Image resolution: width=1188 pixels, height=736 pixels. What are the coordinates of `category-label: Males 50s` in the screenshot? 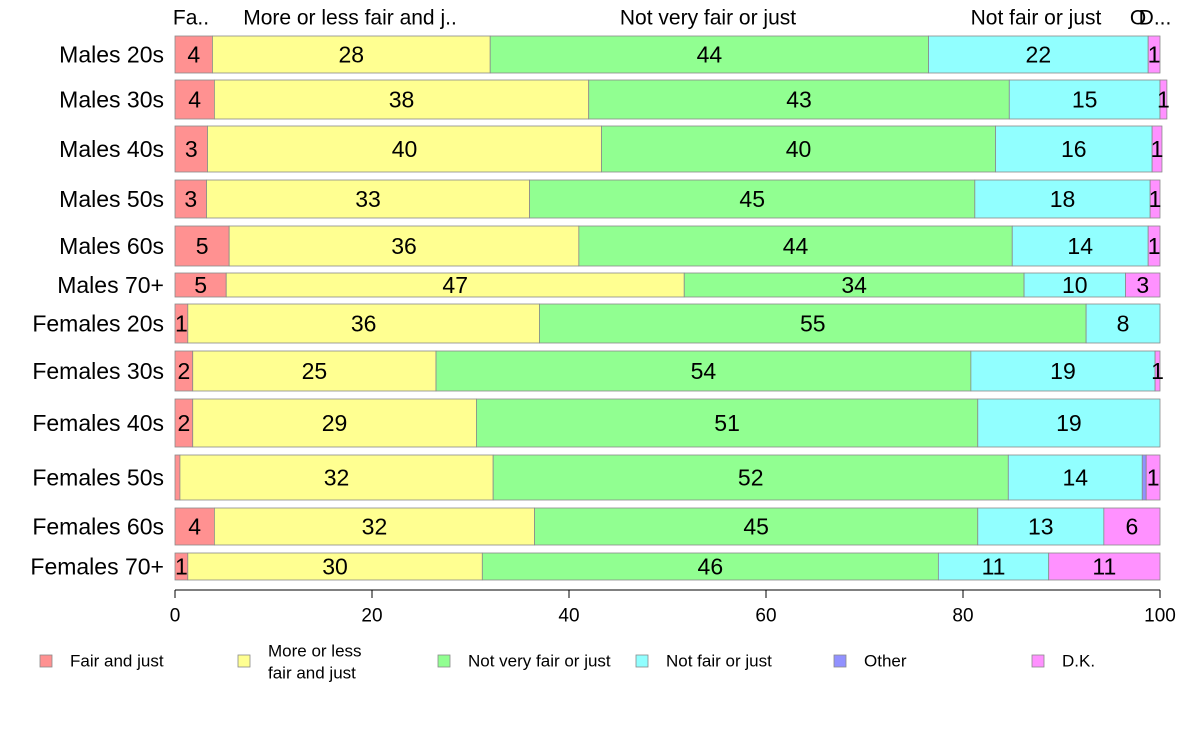 It's located at (111, 199).